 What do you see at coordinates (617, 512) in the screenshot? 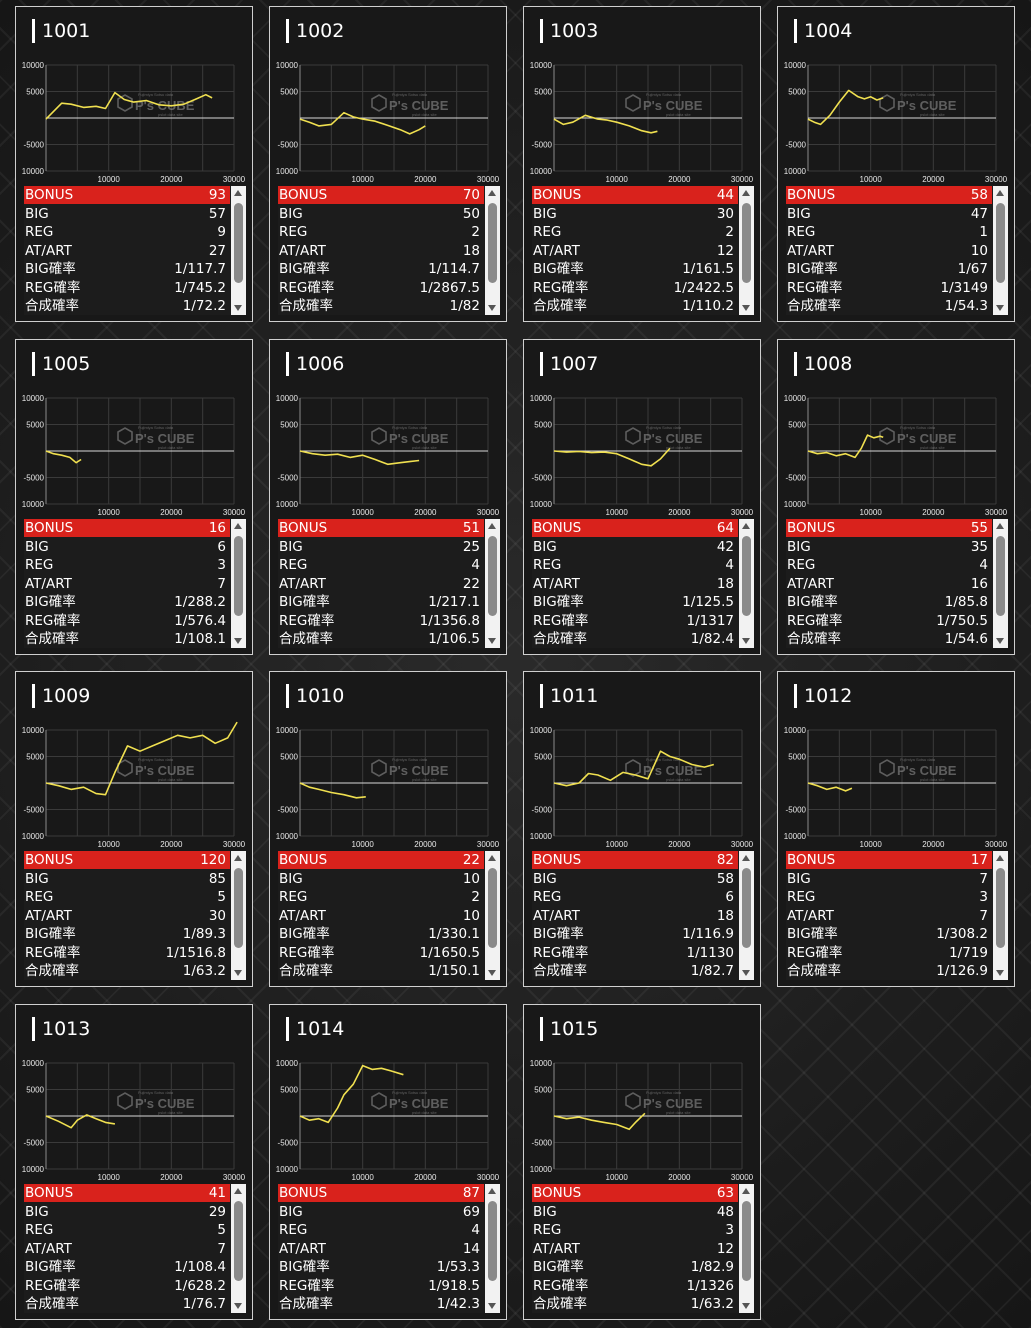
I see `x-tick-label: 10000` at bounding box center [617, 512].